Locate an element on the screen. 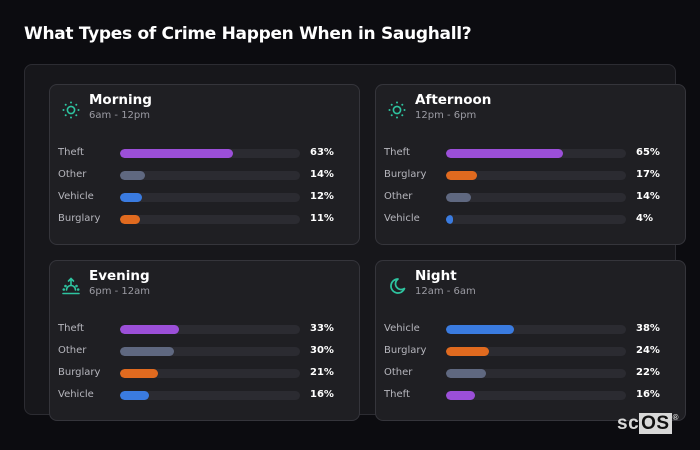 The image size is (700, 450). bar-list: Vehicle 38% Burglary 24% Other 22% Theft 16% is located at coordinates (530, 365).